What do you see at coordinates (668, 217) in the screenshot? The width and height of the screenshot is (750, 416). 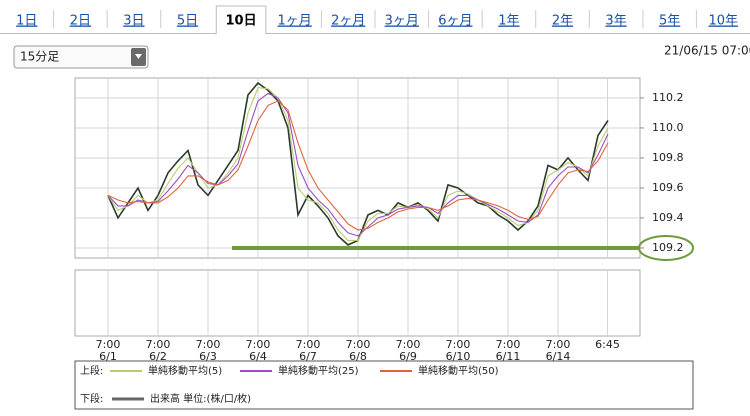 I see `y-tick-label: 109.4` at bounding box center [668, 217].